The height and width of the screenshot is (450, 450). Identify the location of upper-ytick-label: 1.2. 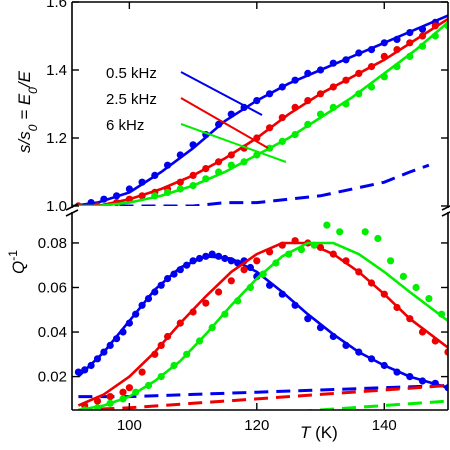
(56, 138).